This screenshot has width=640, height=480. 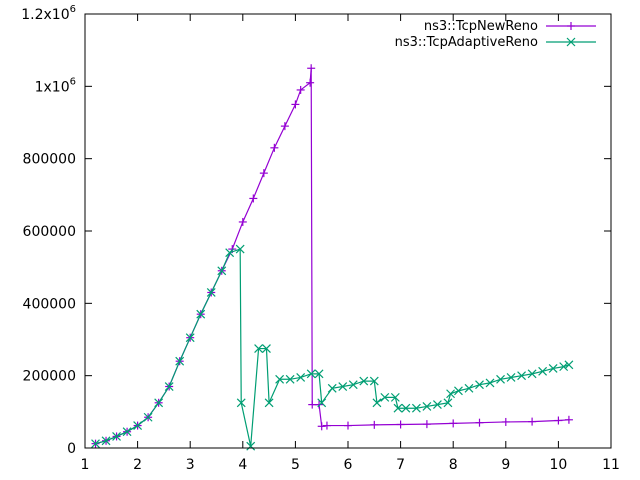 What do you see at coordinates (52, 87) in the screenshot?
I see `y-tick-label-base: 1x10` at bounding box center [52, 87].